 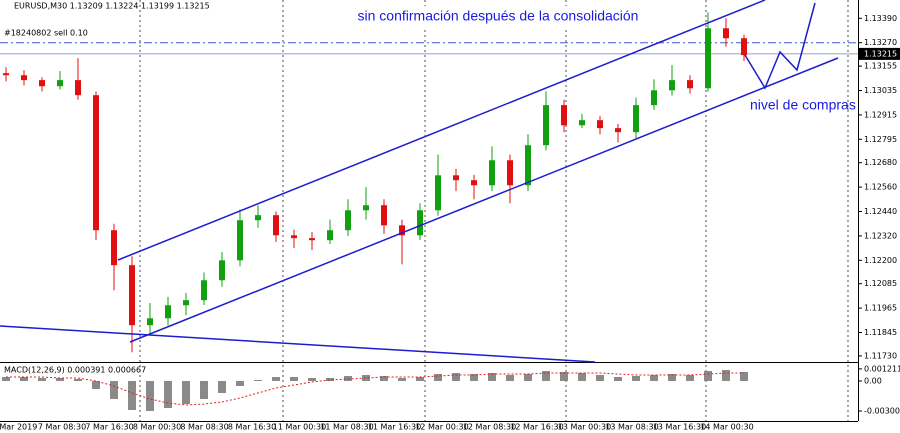 I want to click on y-tick-label: 1.13035, so click(x=880, y=90).